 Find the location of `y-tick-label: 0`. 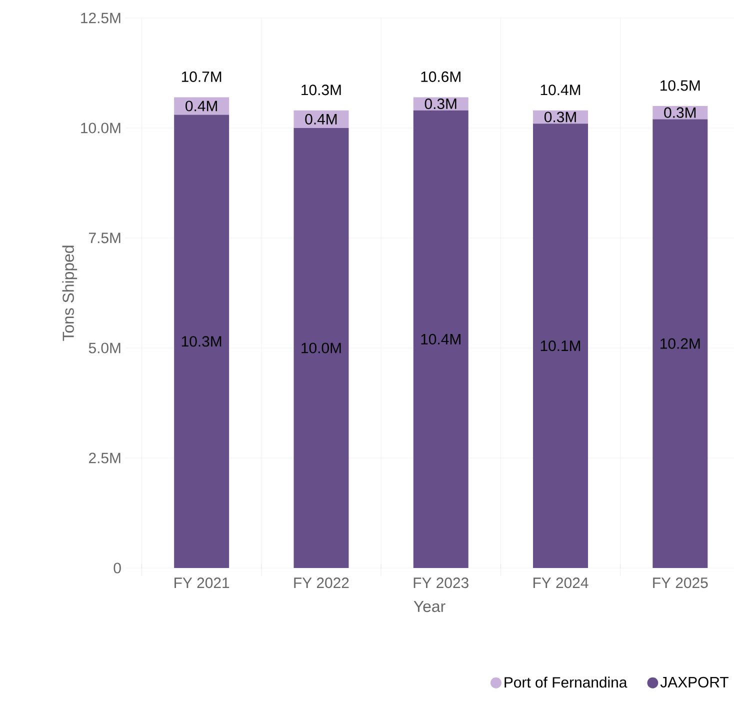

y-tick-label: 0 is located at coordinates (117, 568).